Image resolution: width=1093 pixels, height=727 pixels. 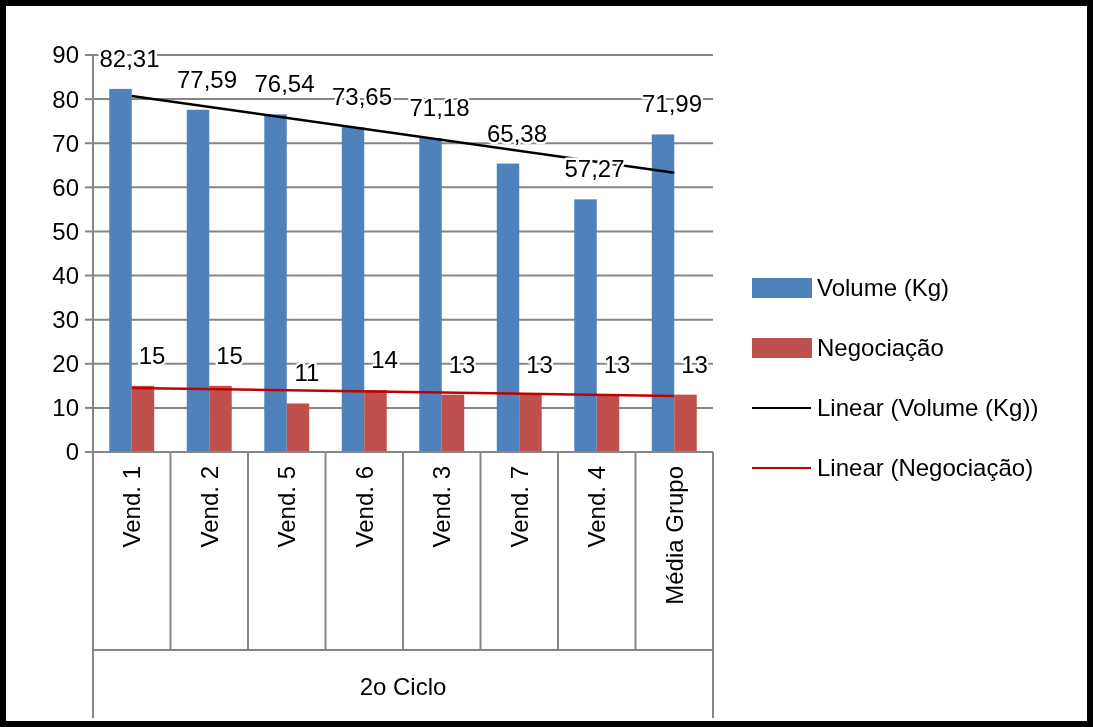 What do you see at coordinates (883, 288) in the screenshot?
I see `legend-label: Volume (Kg)` at bounding box center [883, 288].